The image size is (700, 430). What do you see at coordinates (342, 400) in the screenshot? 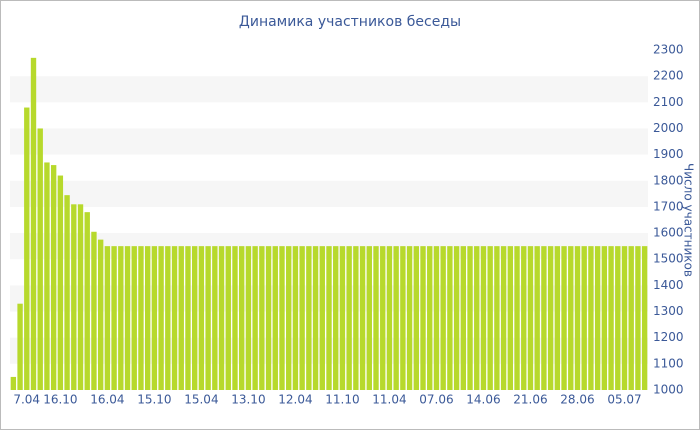
I see `x-tick-label: 11.10` at bounding box center [342, 400].